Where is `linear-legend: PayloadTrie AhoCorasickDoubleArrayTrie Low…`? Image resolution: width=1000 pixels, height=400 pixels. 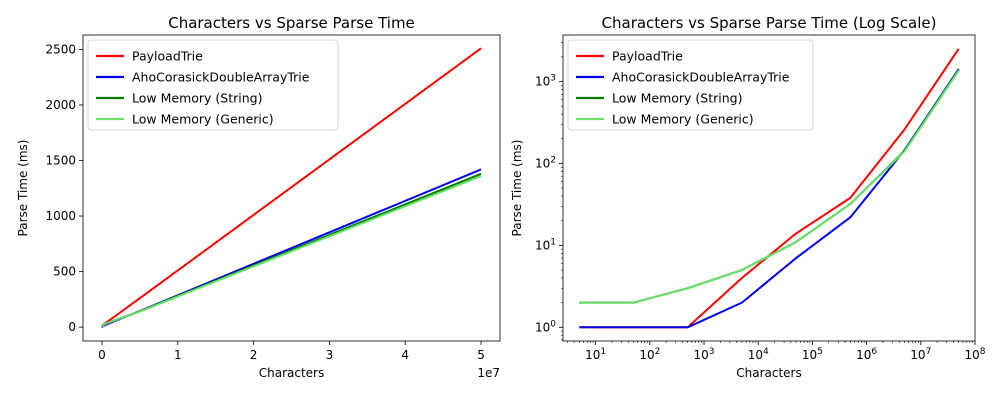 linear-legend: PayloadTrie AhoCorasickDoubleArrayTrie Low… is located at coordinates (213, 85).